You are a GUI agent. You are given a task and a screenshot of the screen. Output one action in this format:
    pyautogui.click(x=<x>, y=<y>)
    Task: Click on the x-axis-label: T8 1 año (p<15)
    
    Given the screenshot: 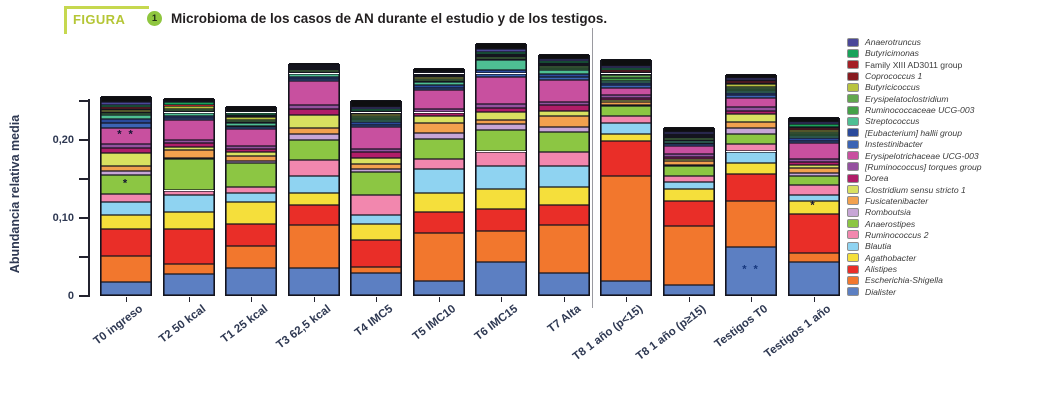 What is the action you would take?
    pyautogui.click(x=608, y=333)
    